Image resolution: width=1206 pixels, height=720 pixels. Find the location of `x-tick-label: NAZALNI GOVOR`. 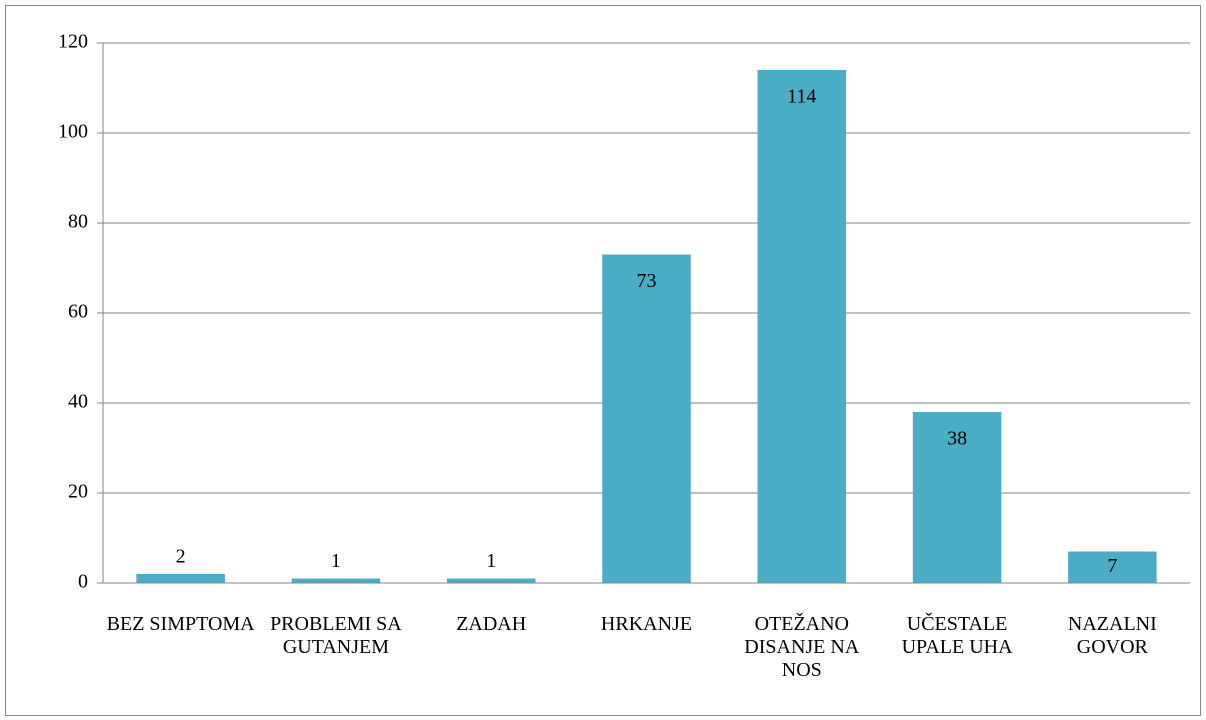

x-tick-label: NAZALNI GOVOR is located at coordinates (1112, 635).